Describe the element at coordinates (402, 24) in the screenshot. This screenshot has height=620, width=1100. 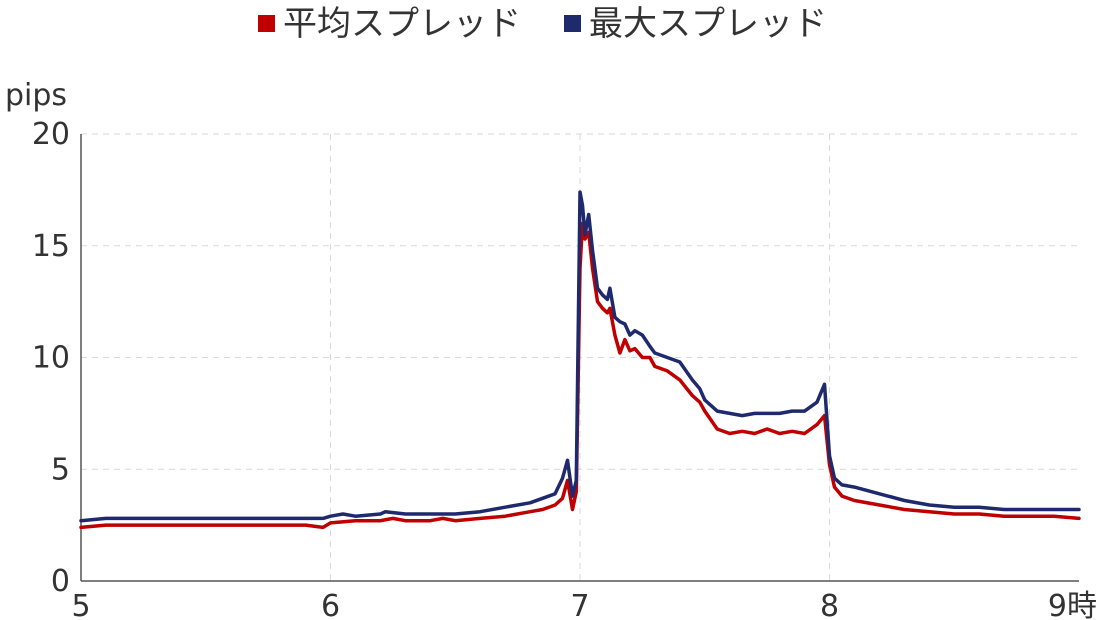
I see `legend-label-average: 平均スプレッド` at that location.